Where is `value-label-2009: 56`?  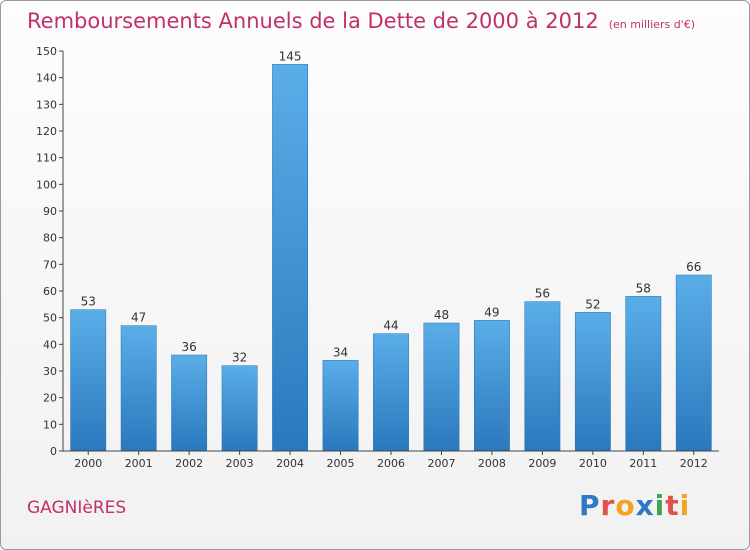 value-label-2009: 56 is located at coordinates (542, 294).